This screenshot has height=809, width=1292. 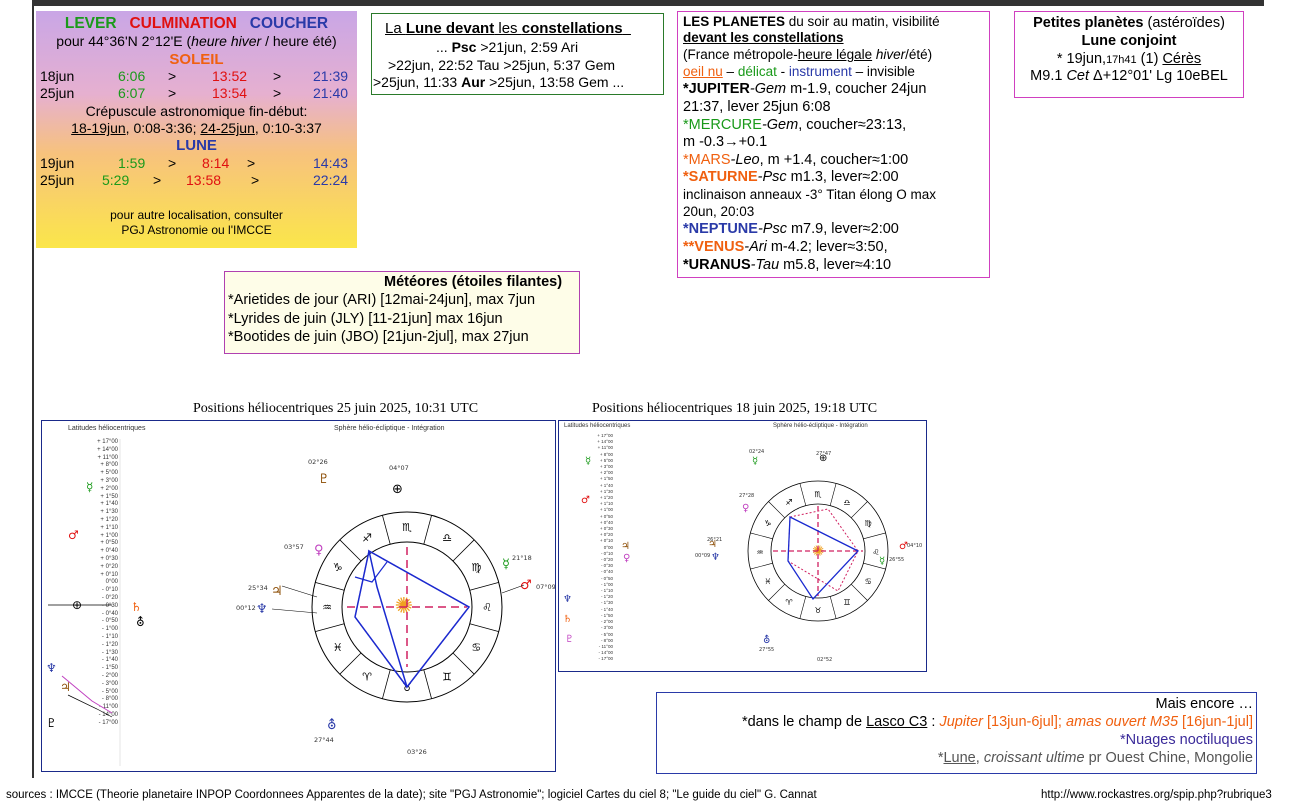 What do you see at coordinates (846, 502) in the screenshot?
I see `zodiac-sign-icon: ♎` at bounding box center [846, 502].